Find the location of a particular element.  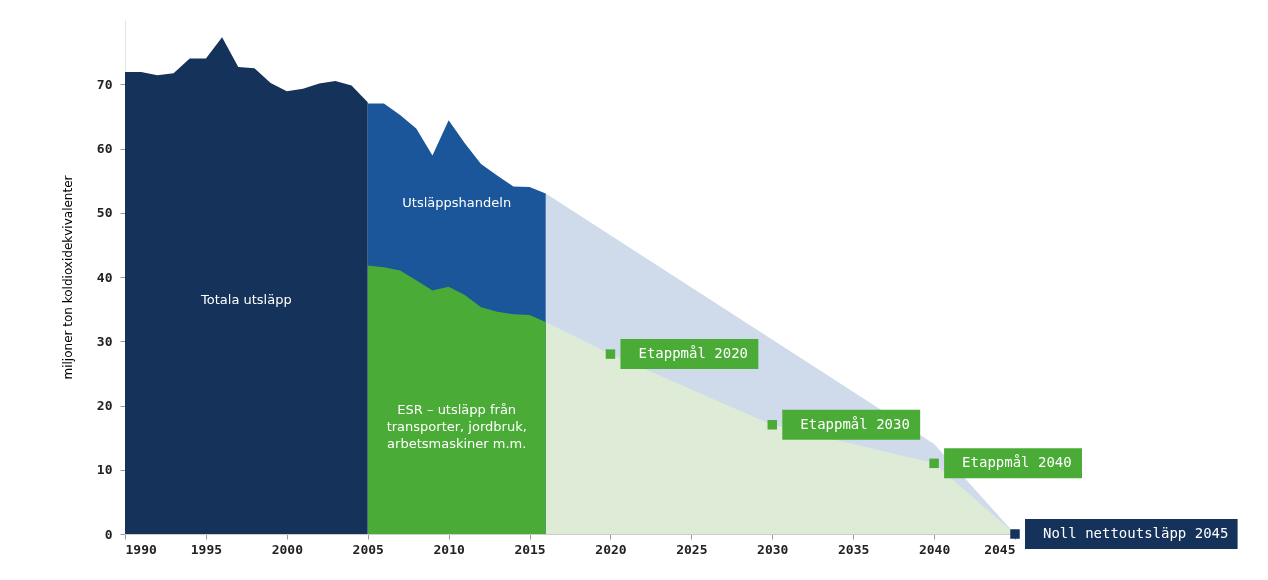

x-tick-label: 1995 is located at coordinates (206, 549).